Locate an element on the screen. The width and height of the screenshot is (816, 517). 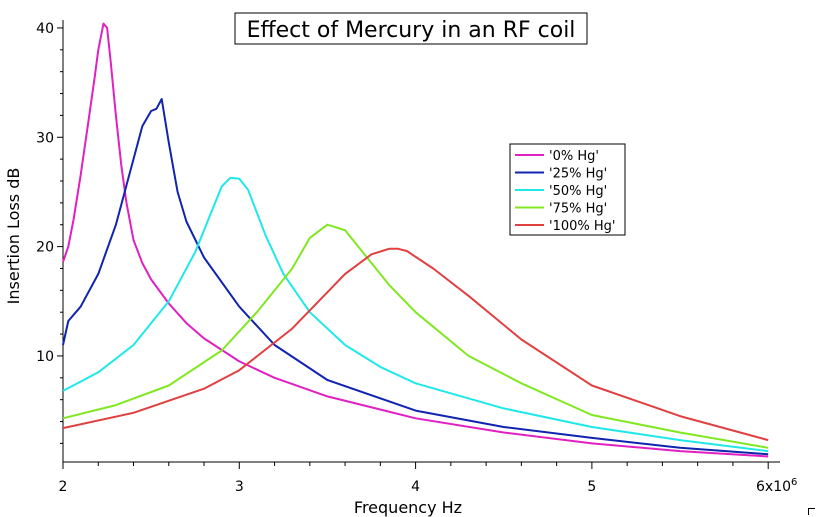
x-axis: 2 3 4 5 is located at coordinates (419, 478).